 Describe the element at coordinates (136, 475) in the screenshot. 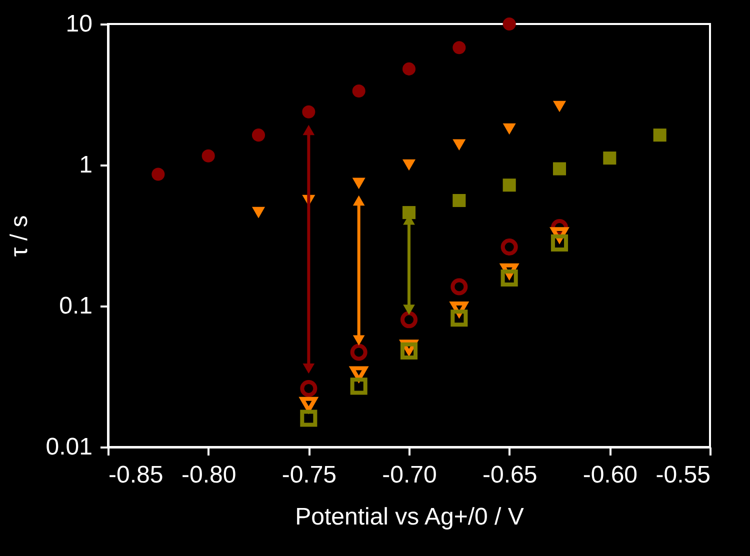

I see `x-tick-label: -0.85` at that location.